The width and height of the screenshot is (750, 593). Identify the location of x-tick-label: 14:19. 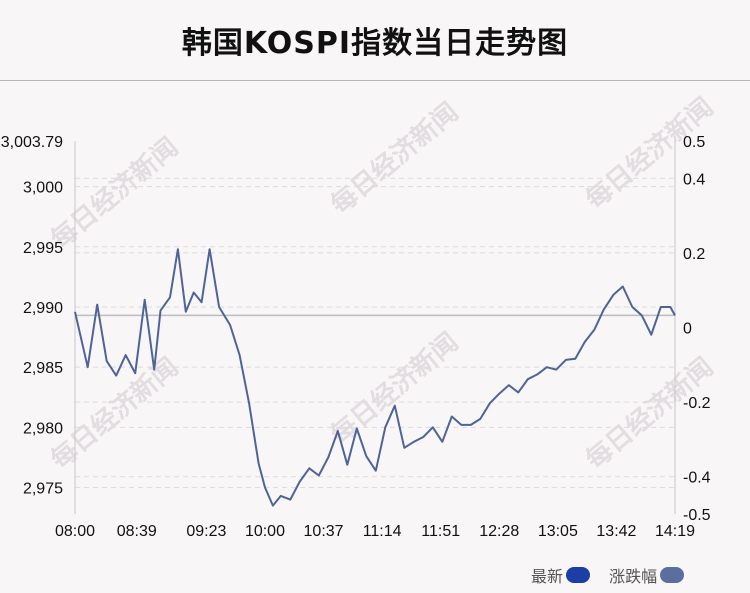
(675, 531).